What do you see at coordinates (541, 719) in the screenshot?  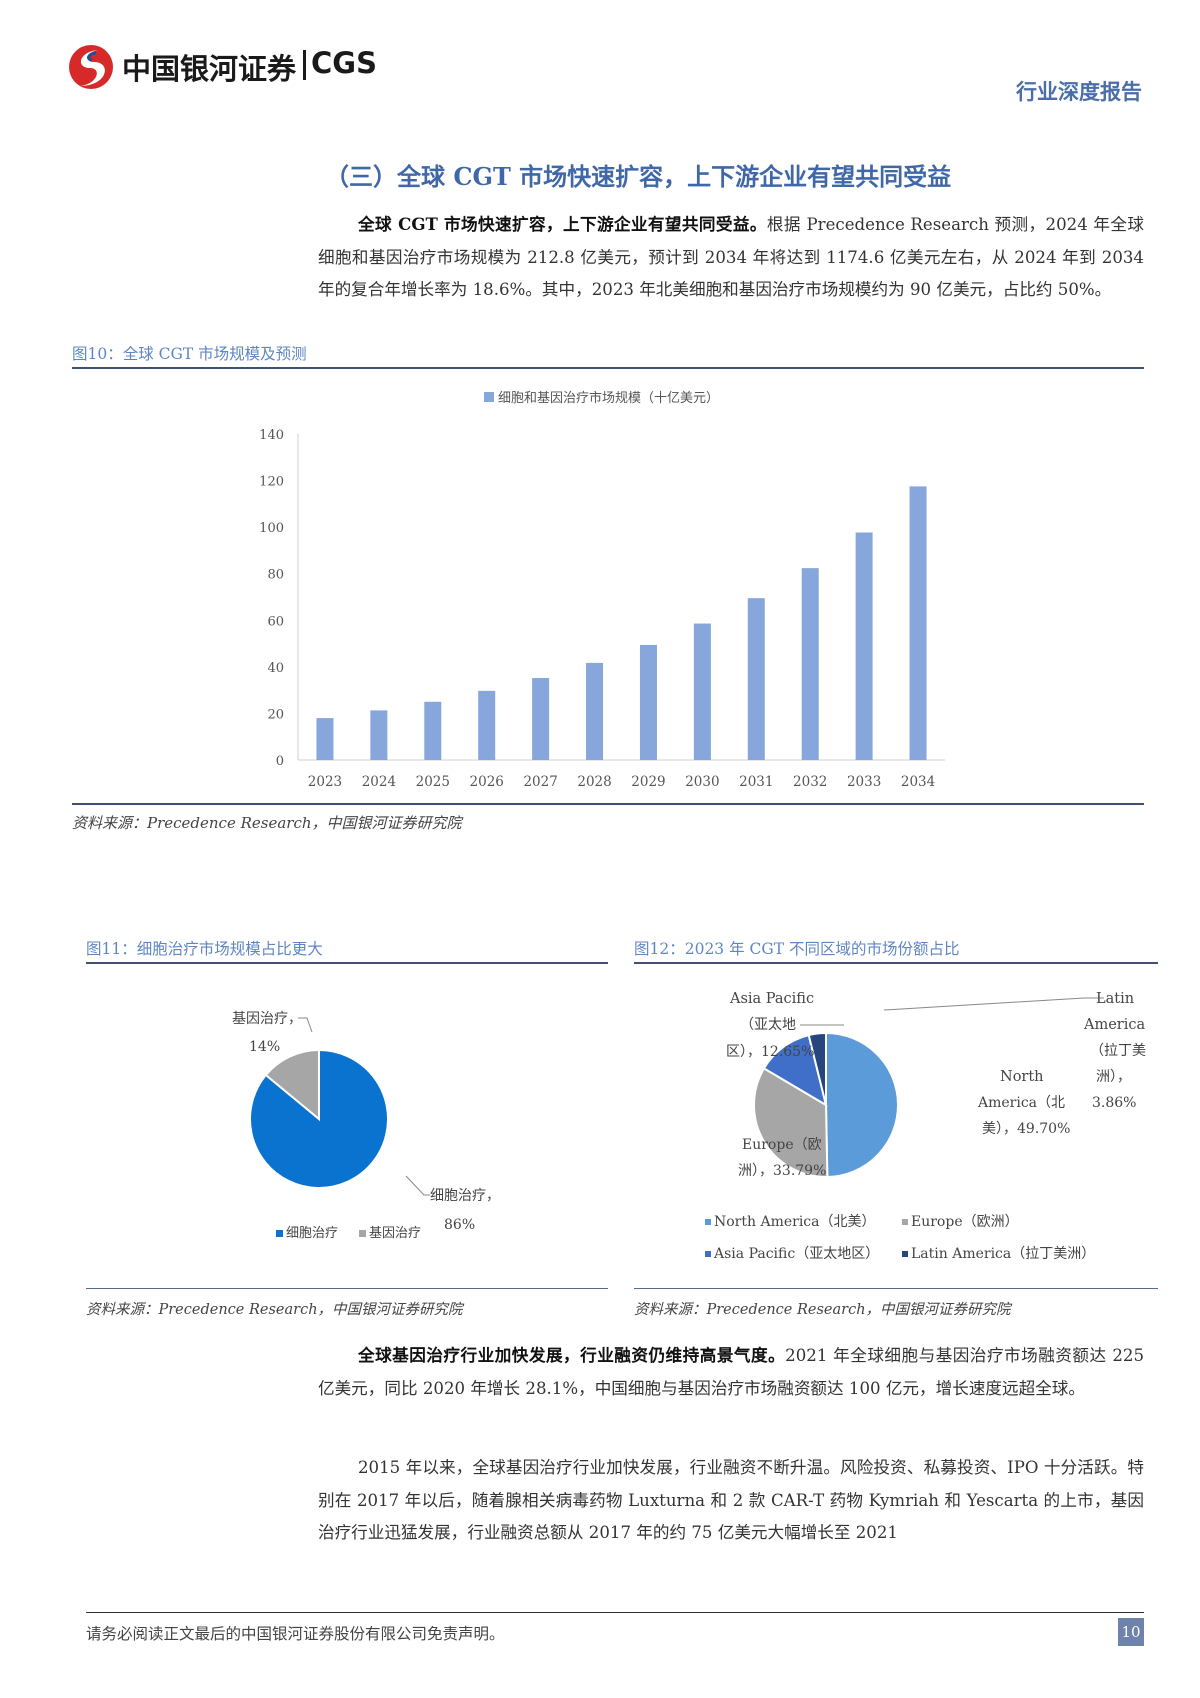 I see `bar-2027` at bounding box center [541, 719].